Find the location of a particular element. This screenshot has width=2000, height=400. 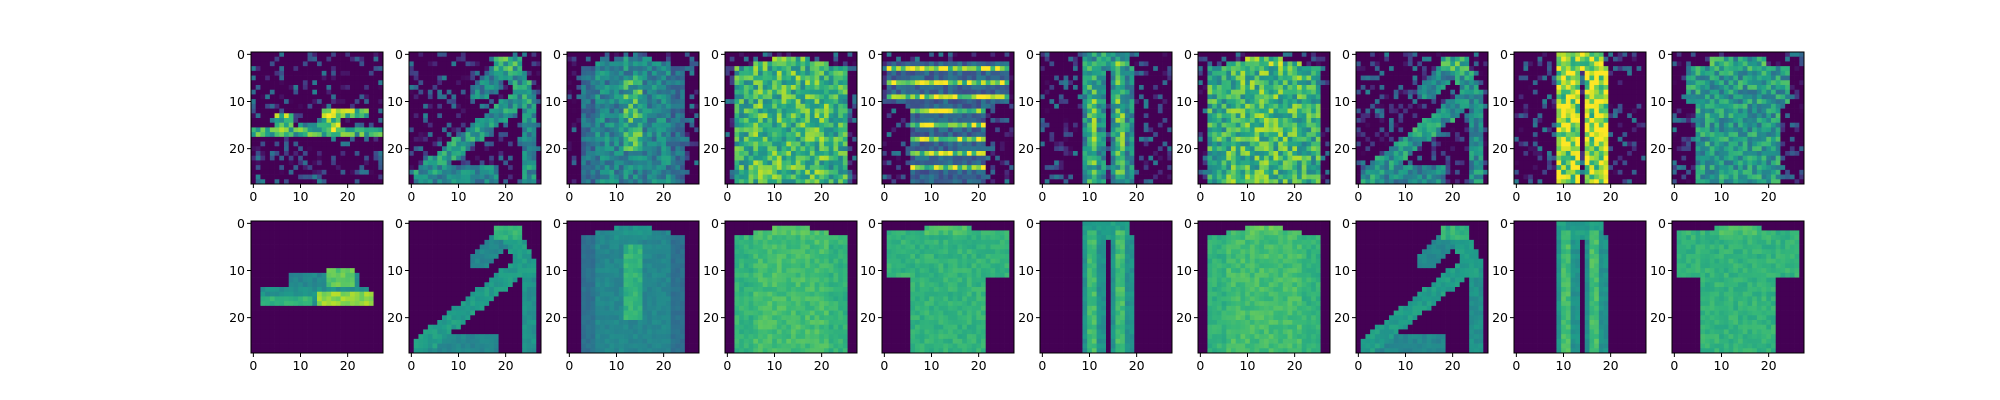

axes-frame is located at coordinates (791, 118).